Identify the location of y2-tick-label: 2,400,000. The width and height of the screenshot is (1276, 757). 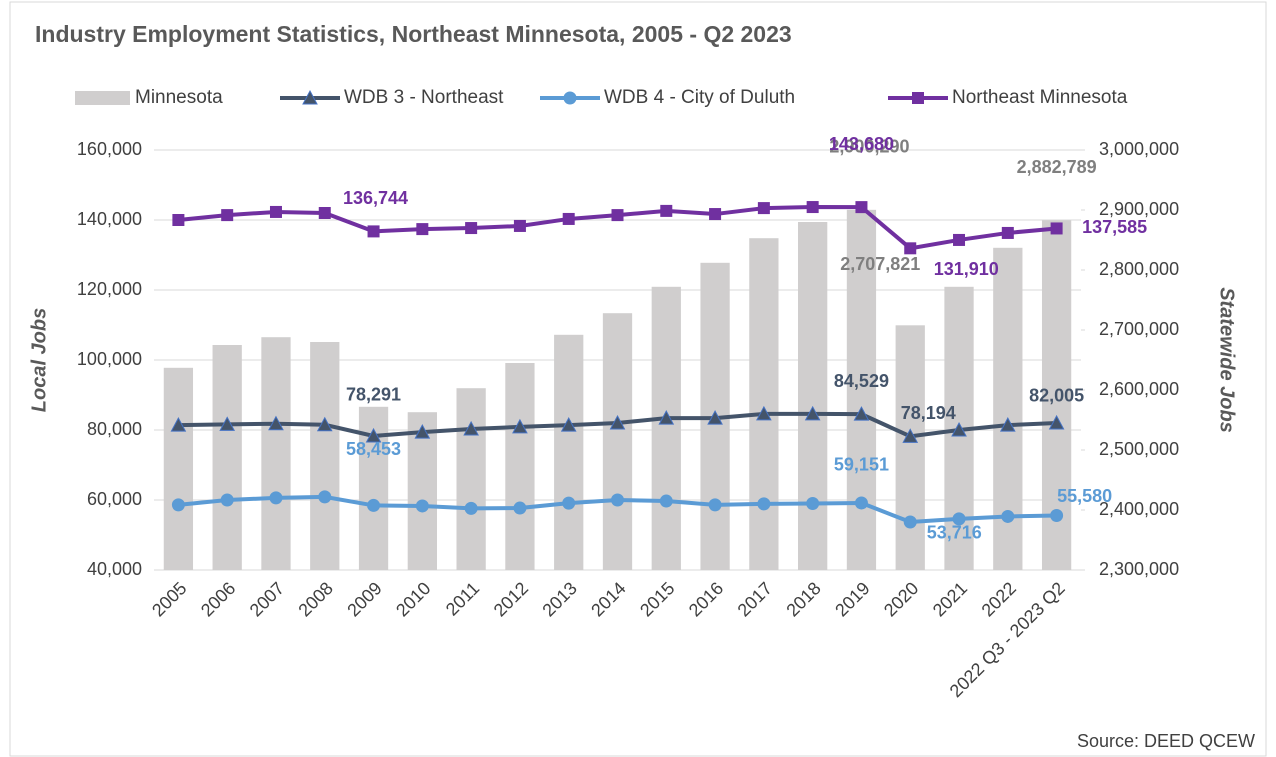
(1139, 509).